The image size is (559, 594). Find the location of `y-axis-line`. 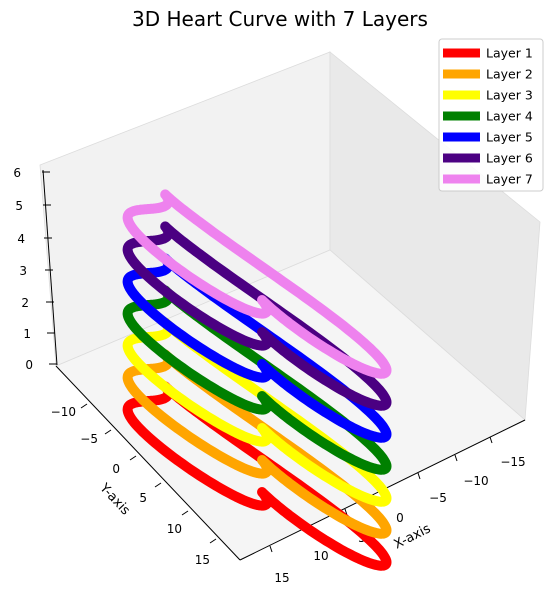

y-axis-line is located at coordinates (148, 463).